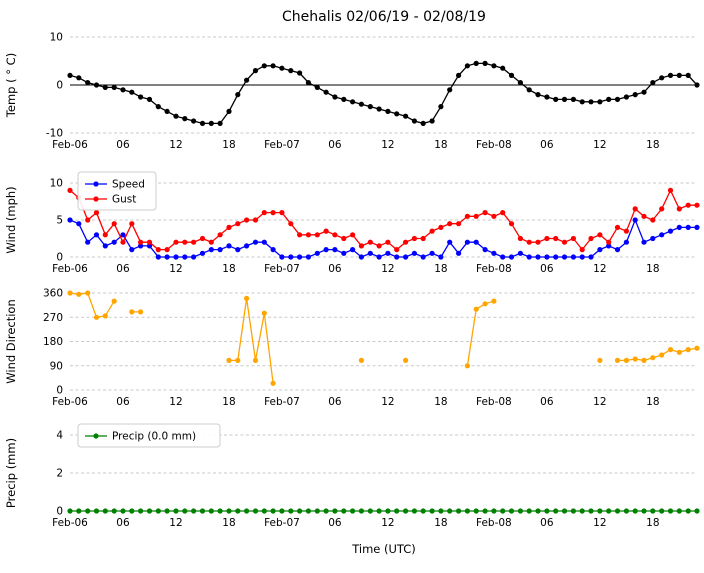  I want to click on ytick-label: 2, so click(59, 474).